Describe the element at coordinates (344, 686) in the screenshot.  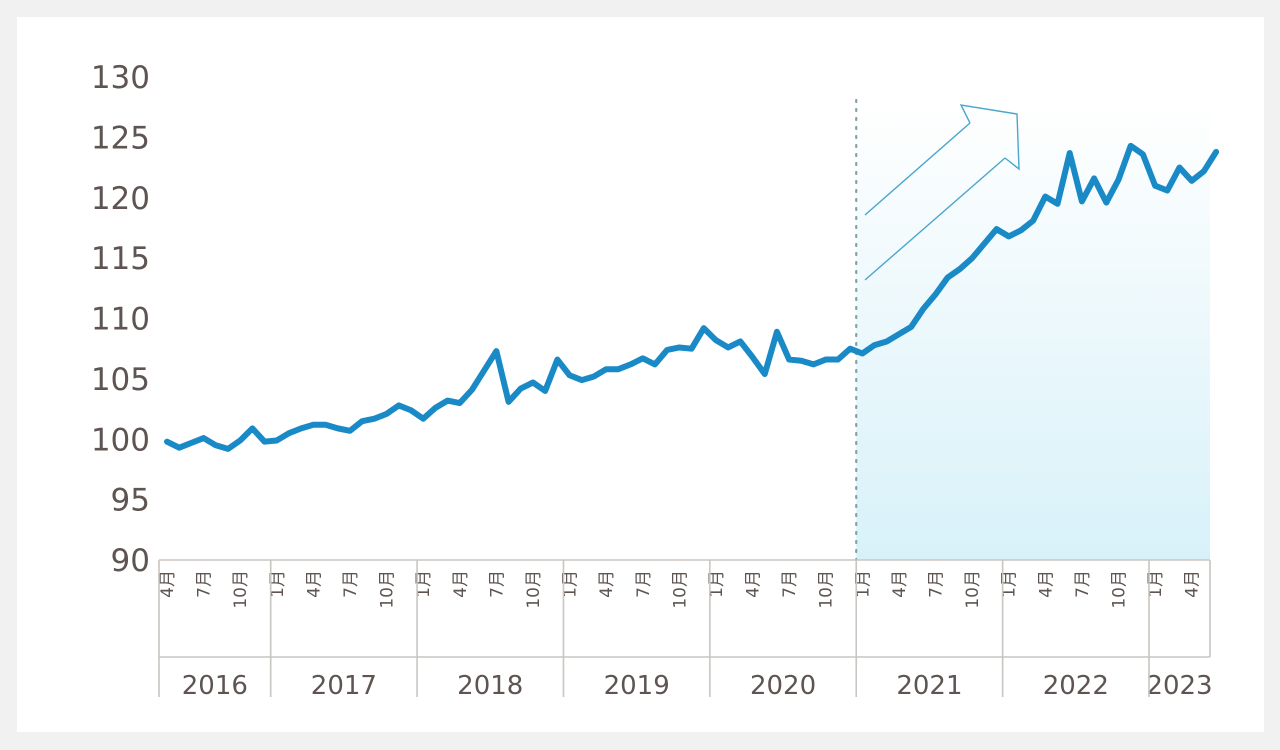
I see `x-year-label: 2017` at that location.